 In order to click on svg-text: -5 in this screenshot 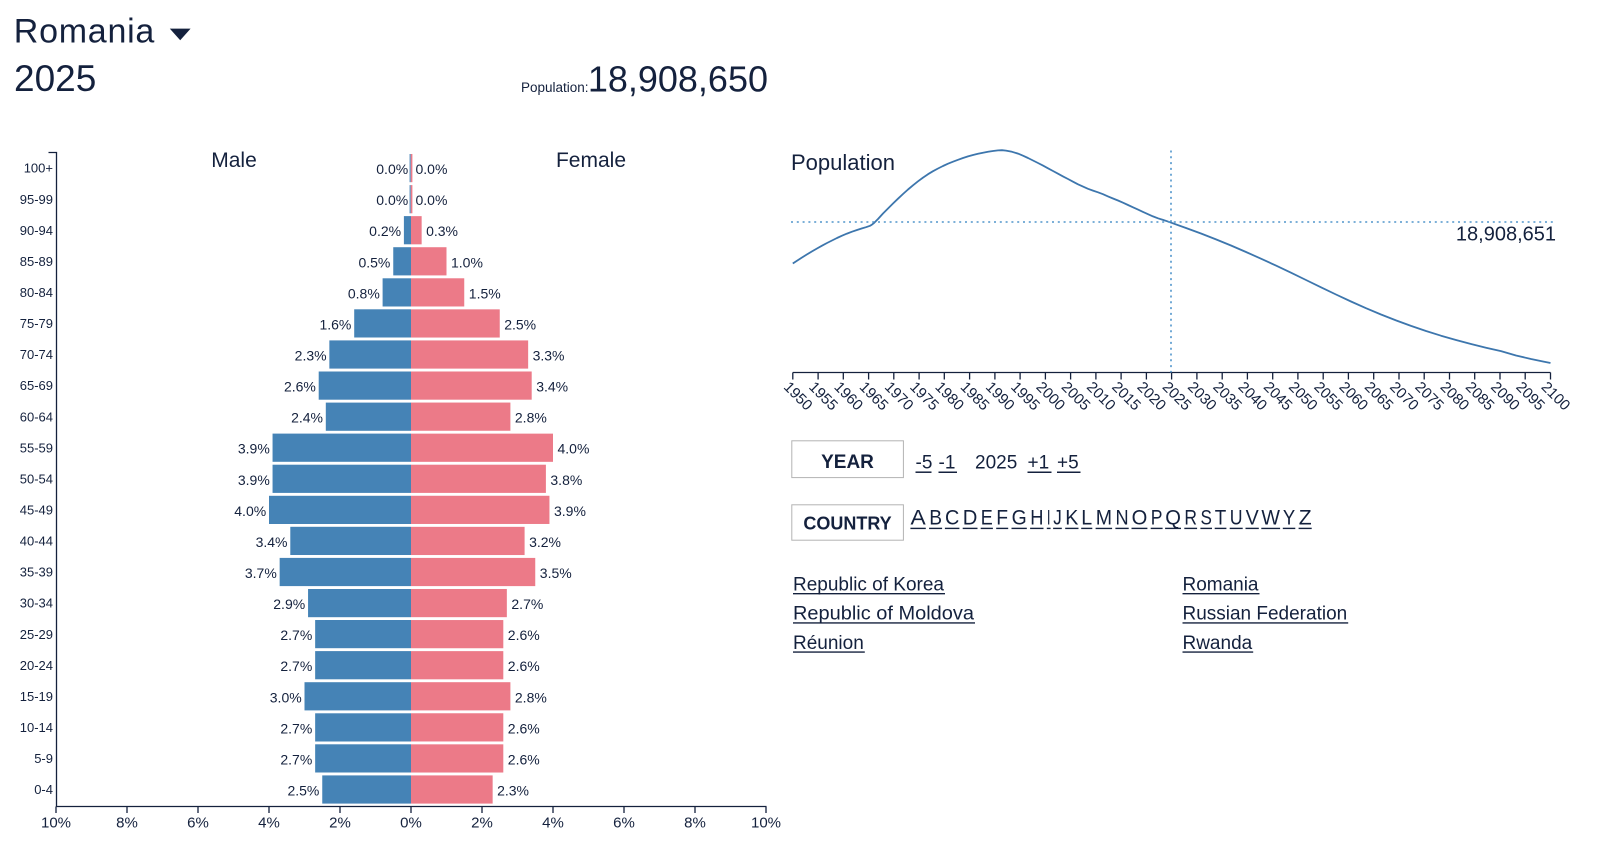, I will do `click(924, 462)`.